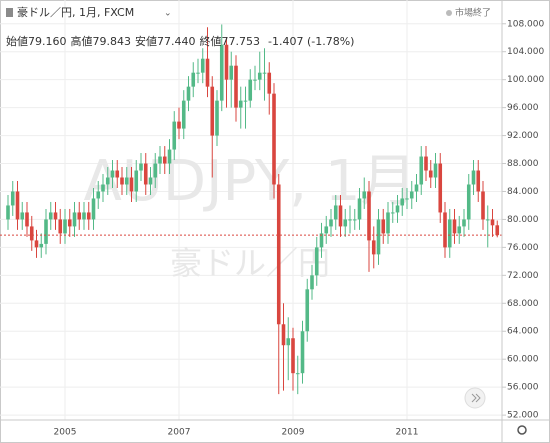  What do you see at coordinates (523, 332) in the screenshot?
I see `y-tick-label: 64.000` at bounding box center [523, 332].